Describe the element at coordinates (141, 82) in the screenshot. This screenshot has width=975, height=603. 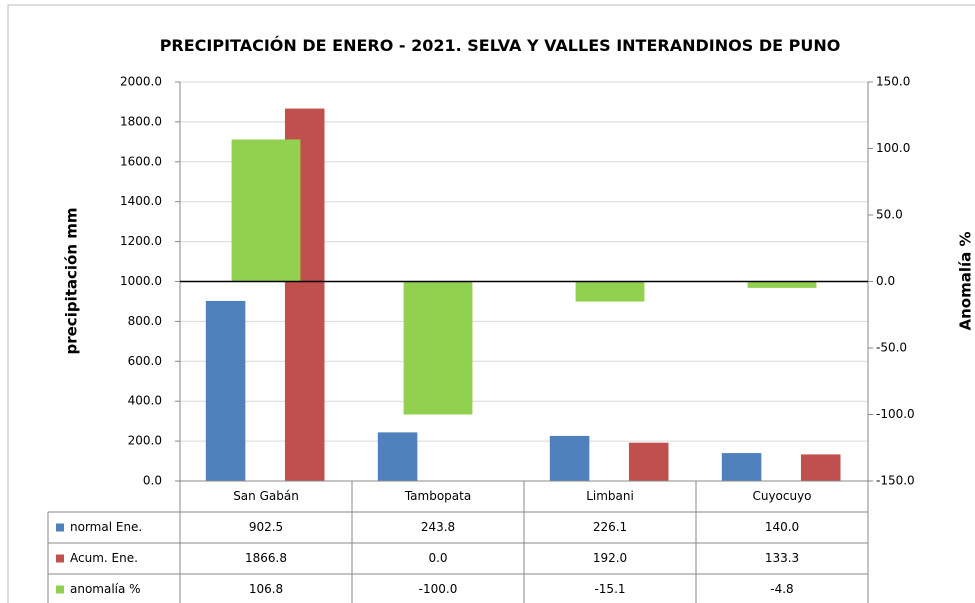
I see `y-tick-label: 2000.0` at that location.